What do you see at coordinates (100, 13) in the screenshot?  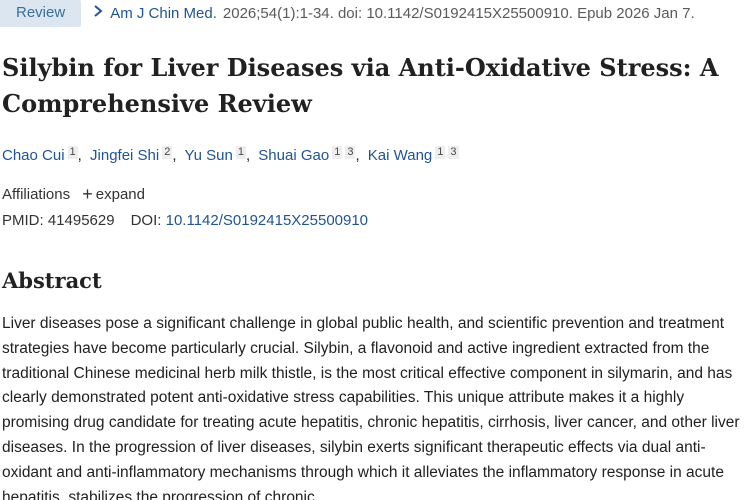 I see `chevron-right-icon` at bounding box center [100, 13].